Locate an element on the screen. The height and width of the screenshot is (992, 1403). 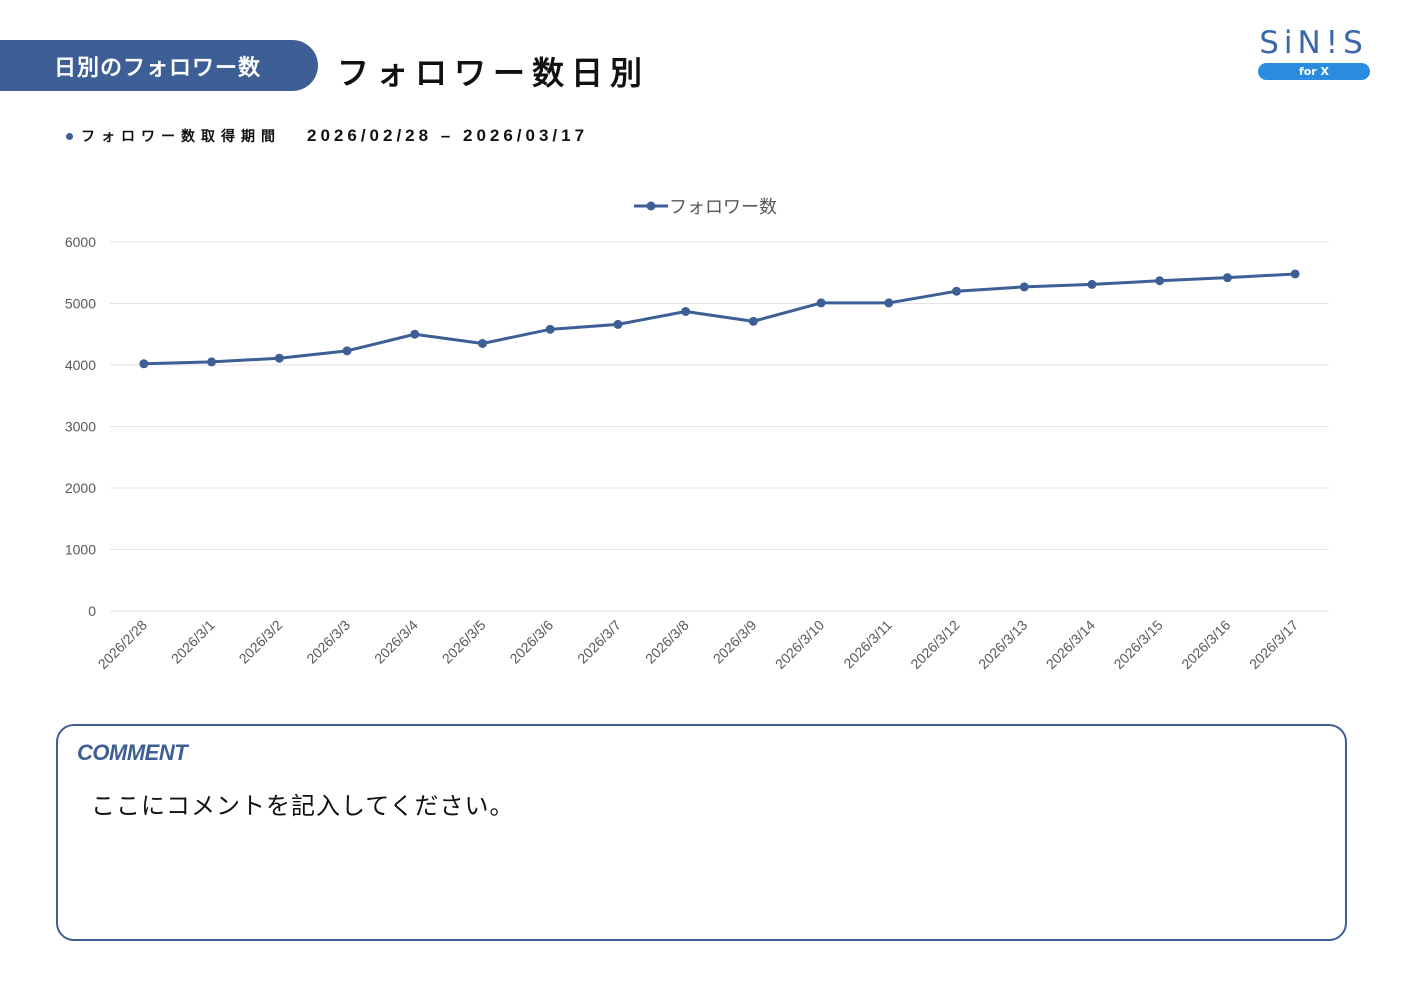
y-tick-label: 4000 is located at coordinates (80, 365).